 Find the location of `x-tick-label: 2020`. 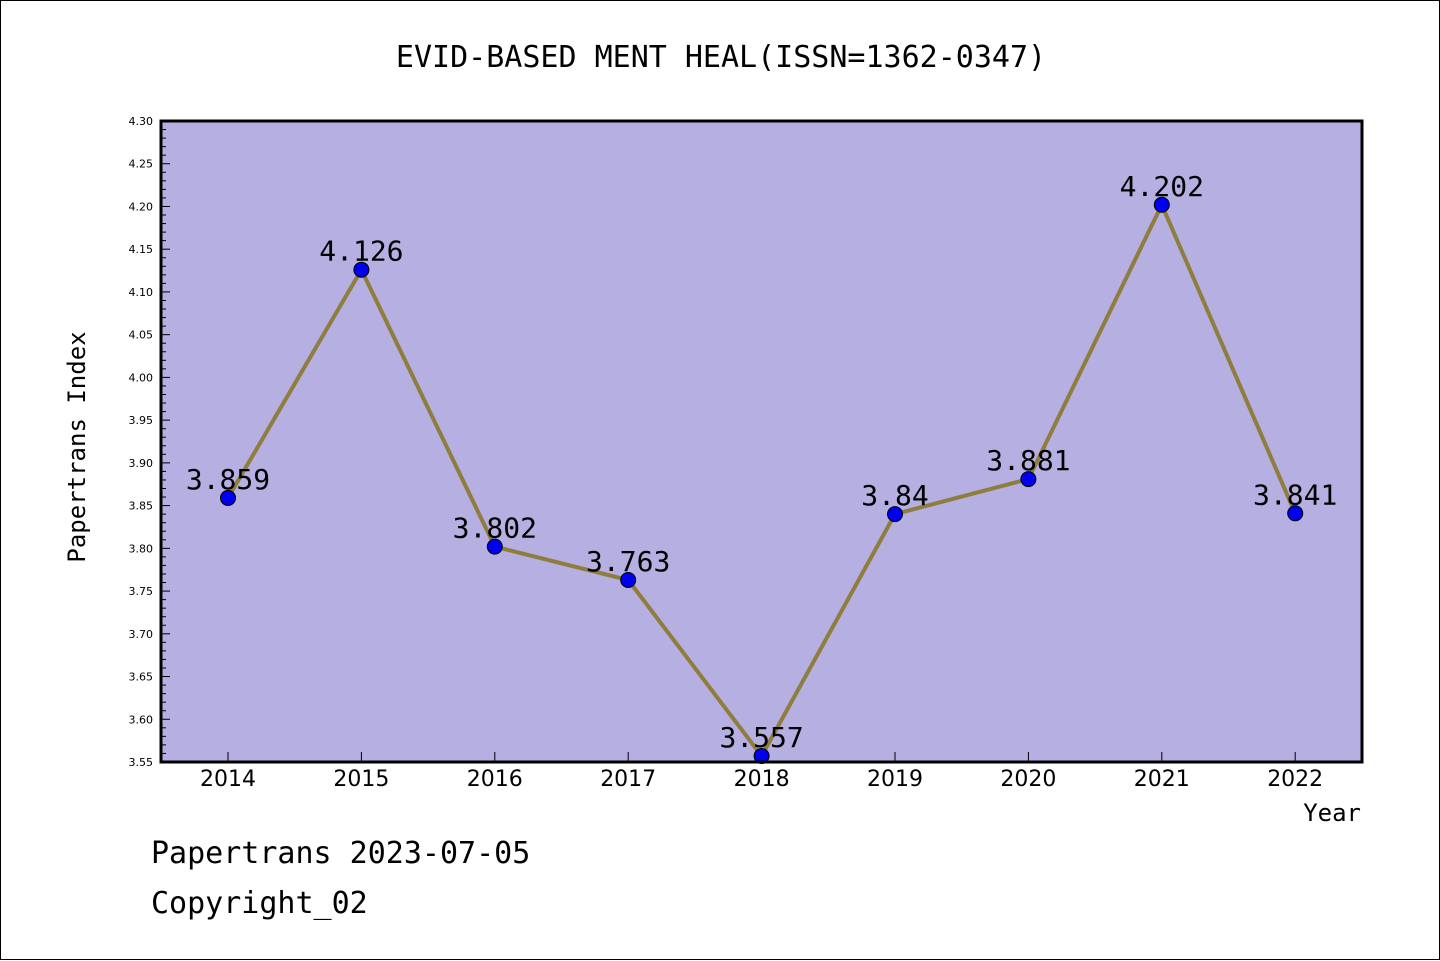

x-tick-label: 2020 is located at coordinates (1028, 779).